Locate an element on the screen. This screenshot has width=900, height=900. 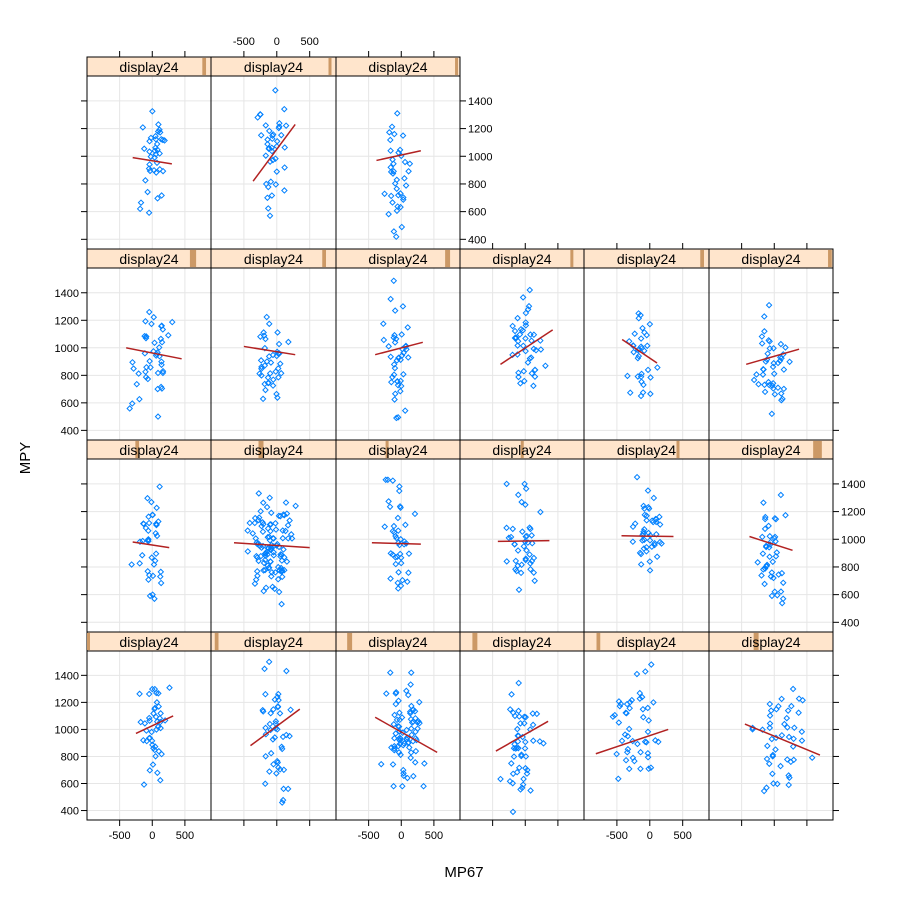
panel-1-2: display24 is located at coordinates (398, 344).